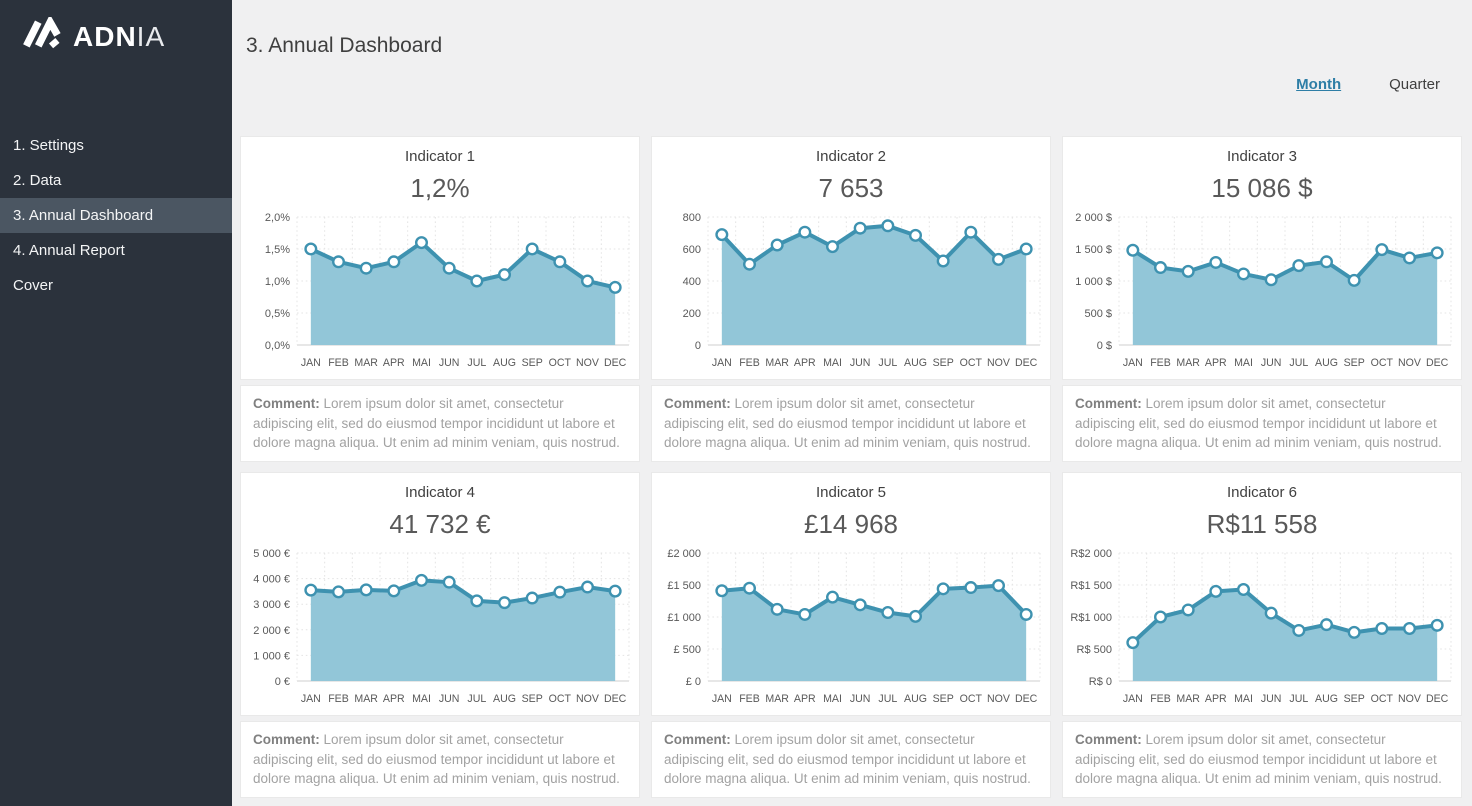 Image resolution: width=1472 pixels, height=806 pixels. I want to click on adnia-logo: ADNIA, so click(116, 28).